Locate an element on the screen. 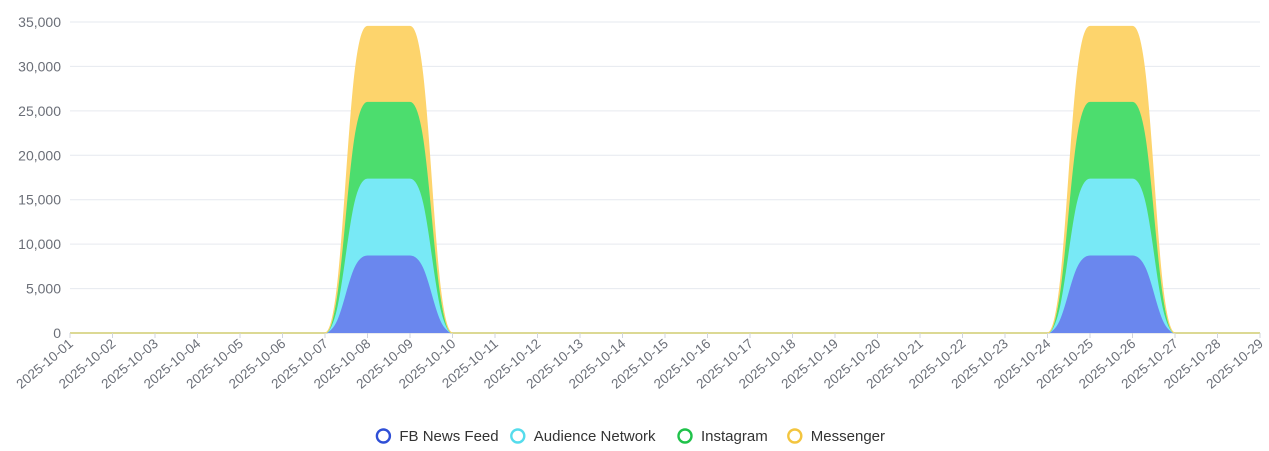 The width and height of the screenshot is (1269, 451). legend-label: Messenger is located at coordinates (848, 436).